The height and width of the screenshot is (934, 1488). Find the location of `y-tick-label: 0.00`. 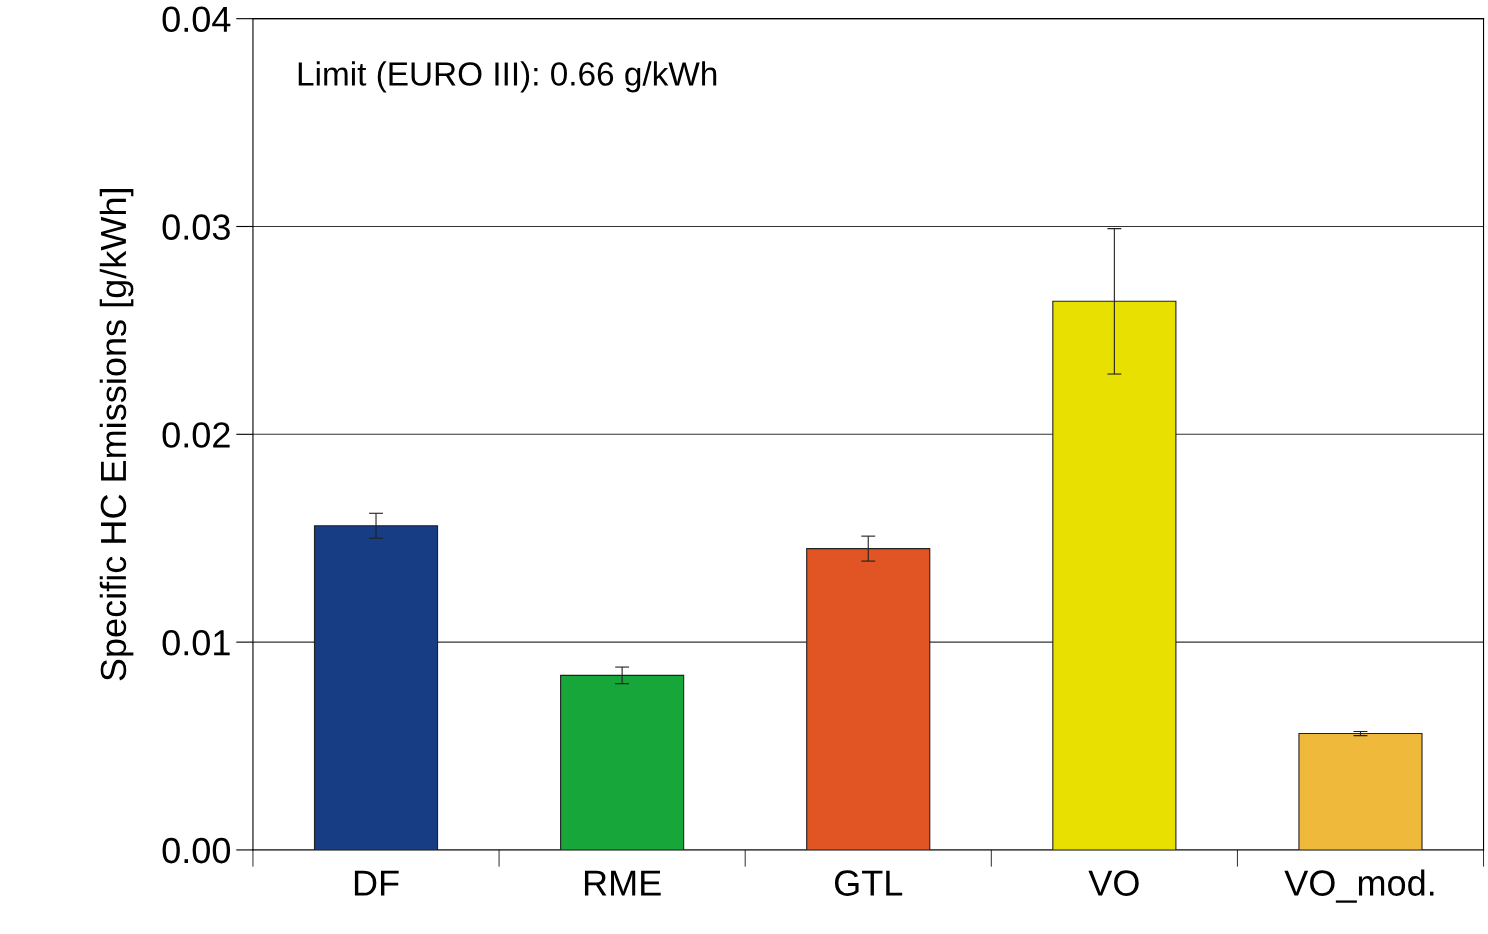

y-tick-label: 0.00 is located at coordinates (196, 850).